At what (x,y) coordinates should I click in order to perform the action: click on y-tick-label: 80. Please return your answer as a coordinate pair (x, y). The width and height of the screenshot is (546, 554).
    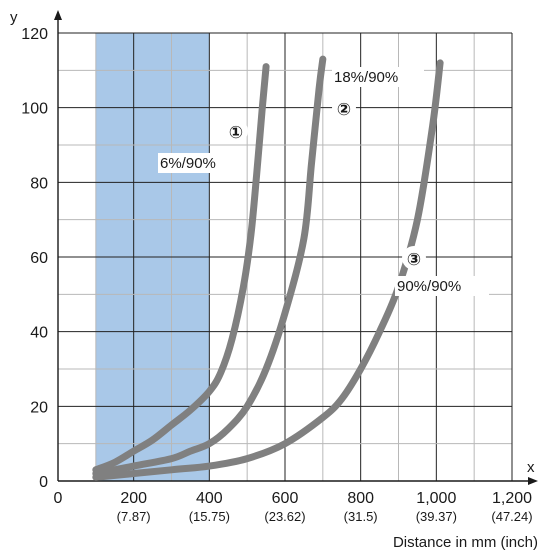
    Looking at the image, I should click on (39, 183).